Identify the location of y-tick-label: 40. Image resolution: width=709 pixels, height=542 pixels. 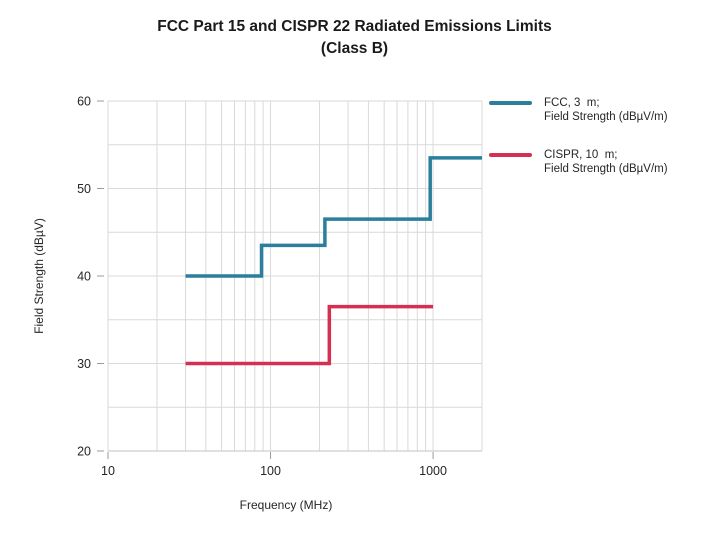
(84, 277).